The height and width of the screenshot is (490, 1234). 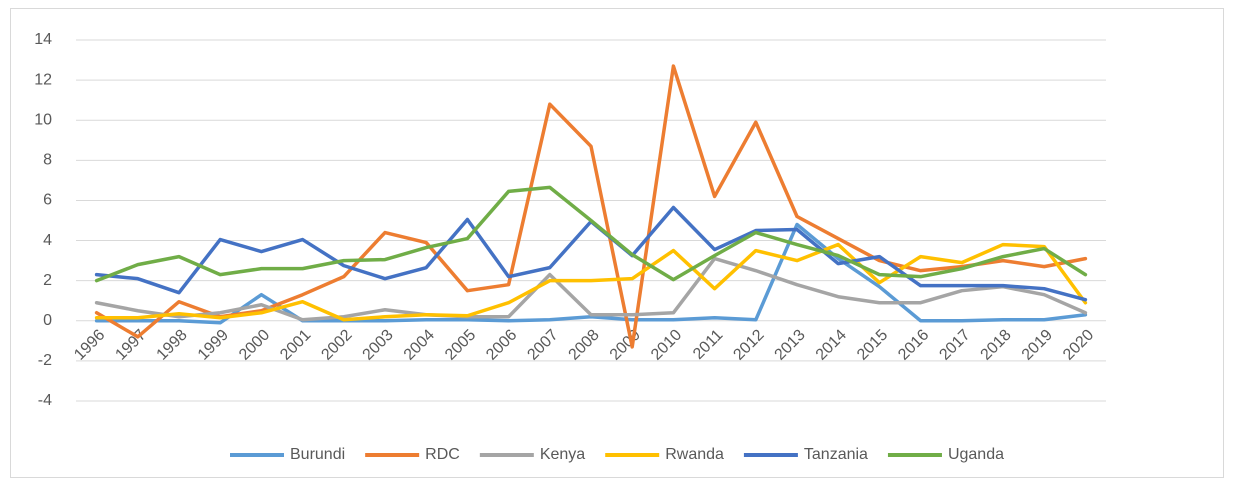 I want to click on y-tick-label: 0, so click(x=47, y=320).